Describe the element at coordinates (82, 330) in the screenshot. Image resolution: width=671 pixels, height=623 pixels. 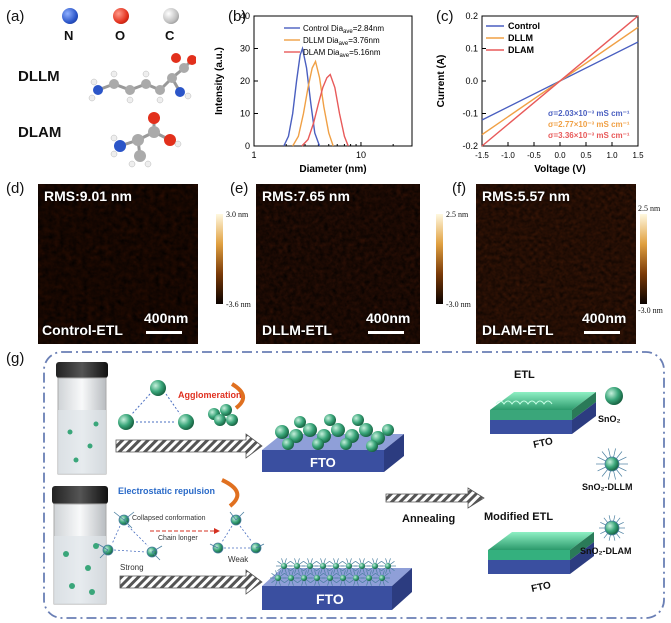
I see `afm-name-control: Control-ETL` at that location.